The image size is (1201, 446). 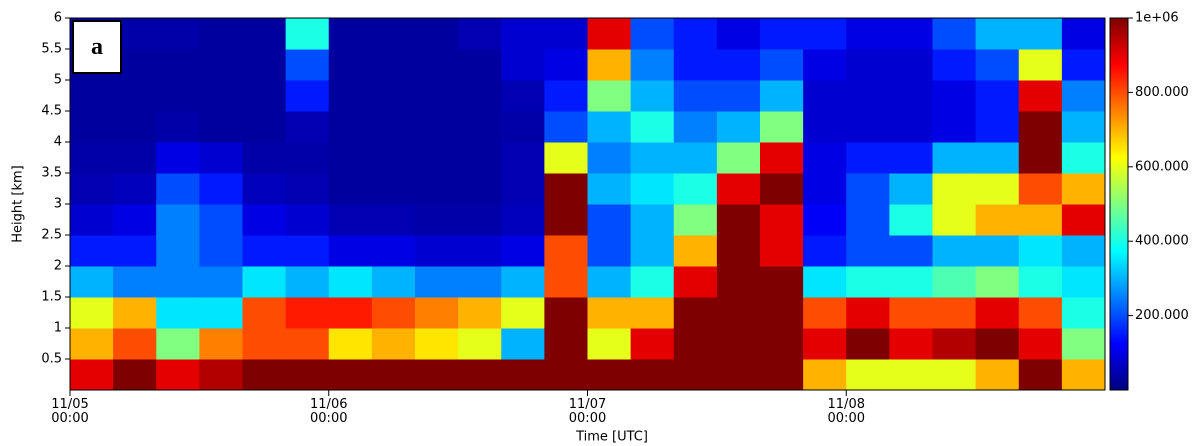 I want to click on y-tick-label: 5.5, so click(x=51, y=49).